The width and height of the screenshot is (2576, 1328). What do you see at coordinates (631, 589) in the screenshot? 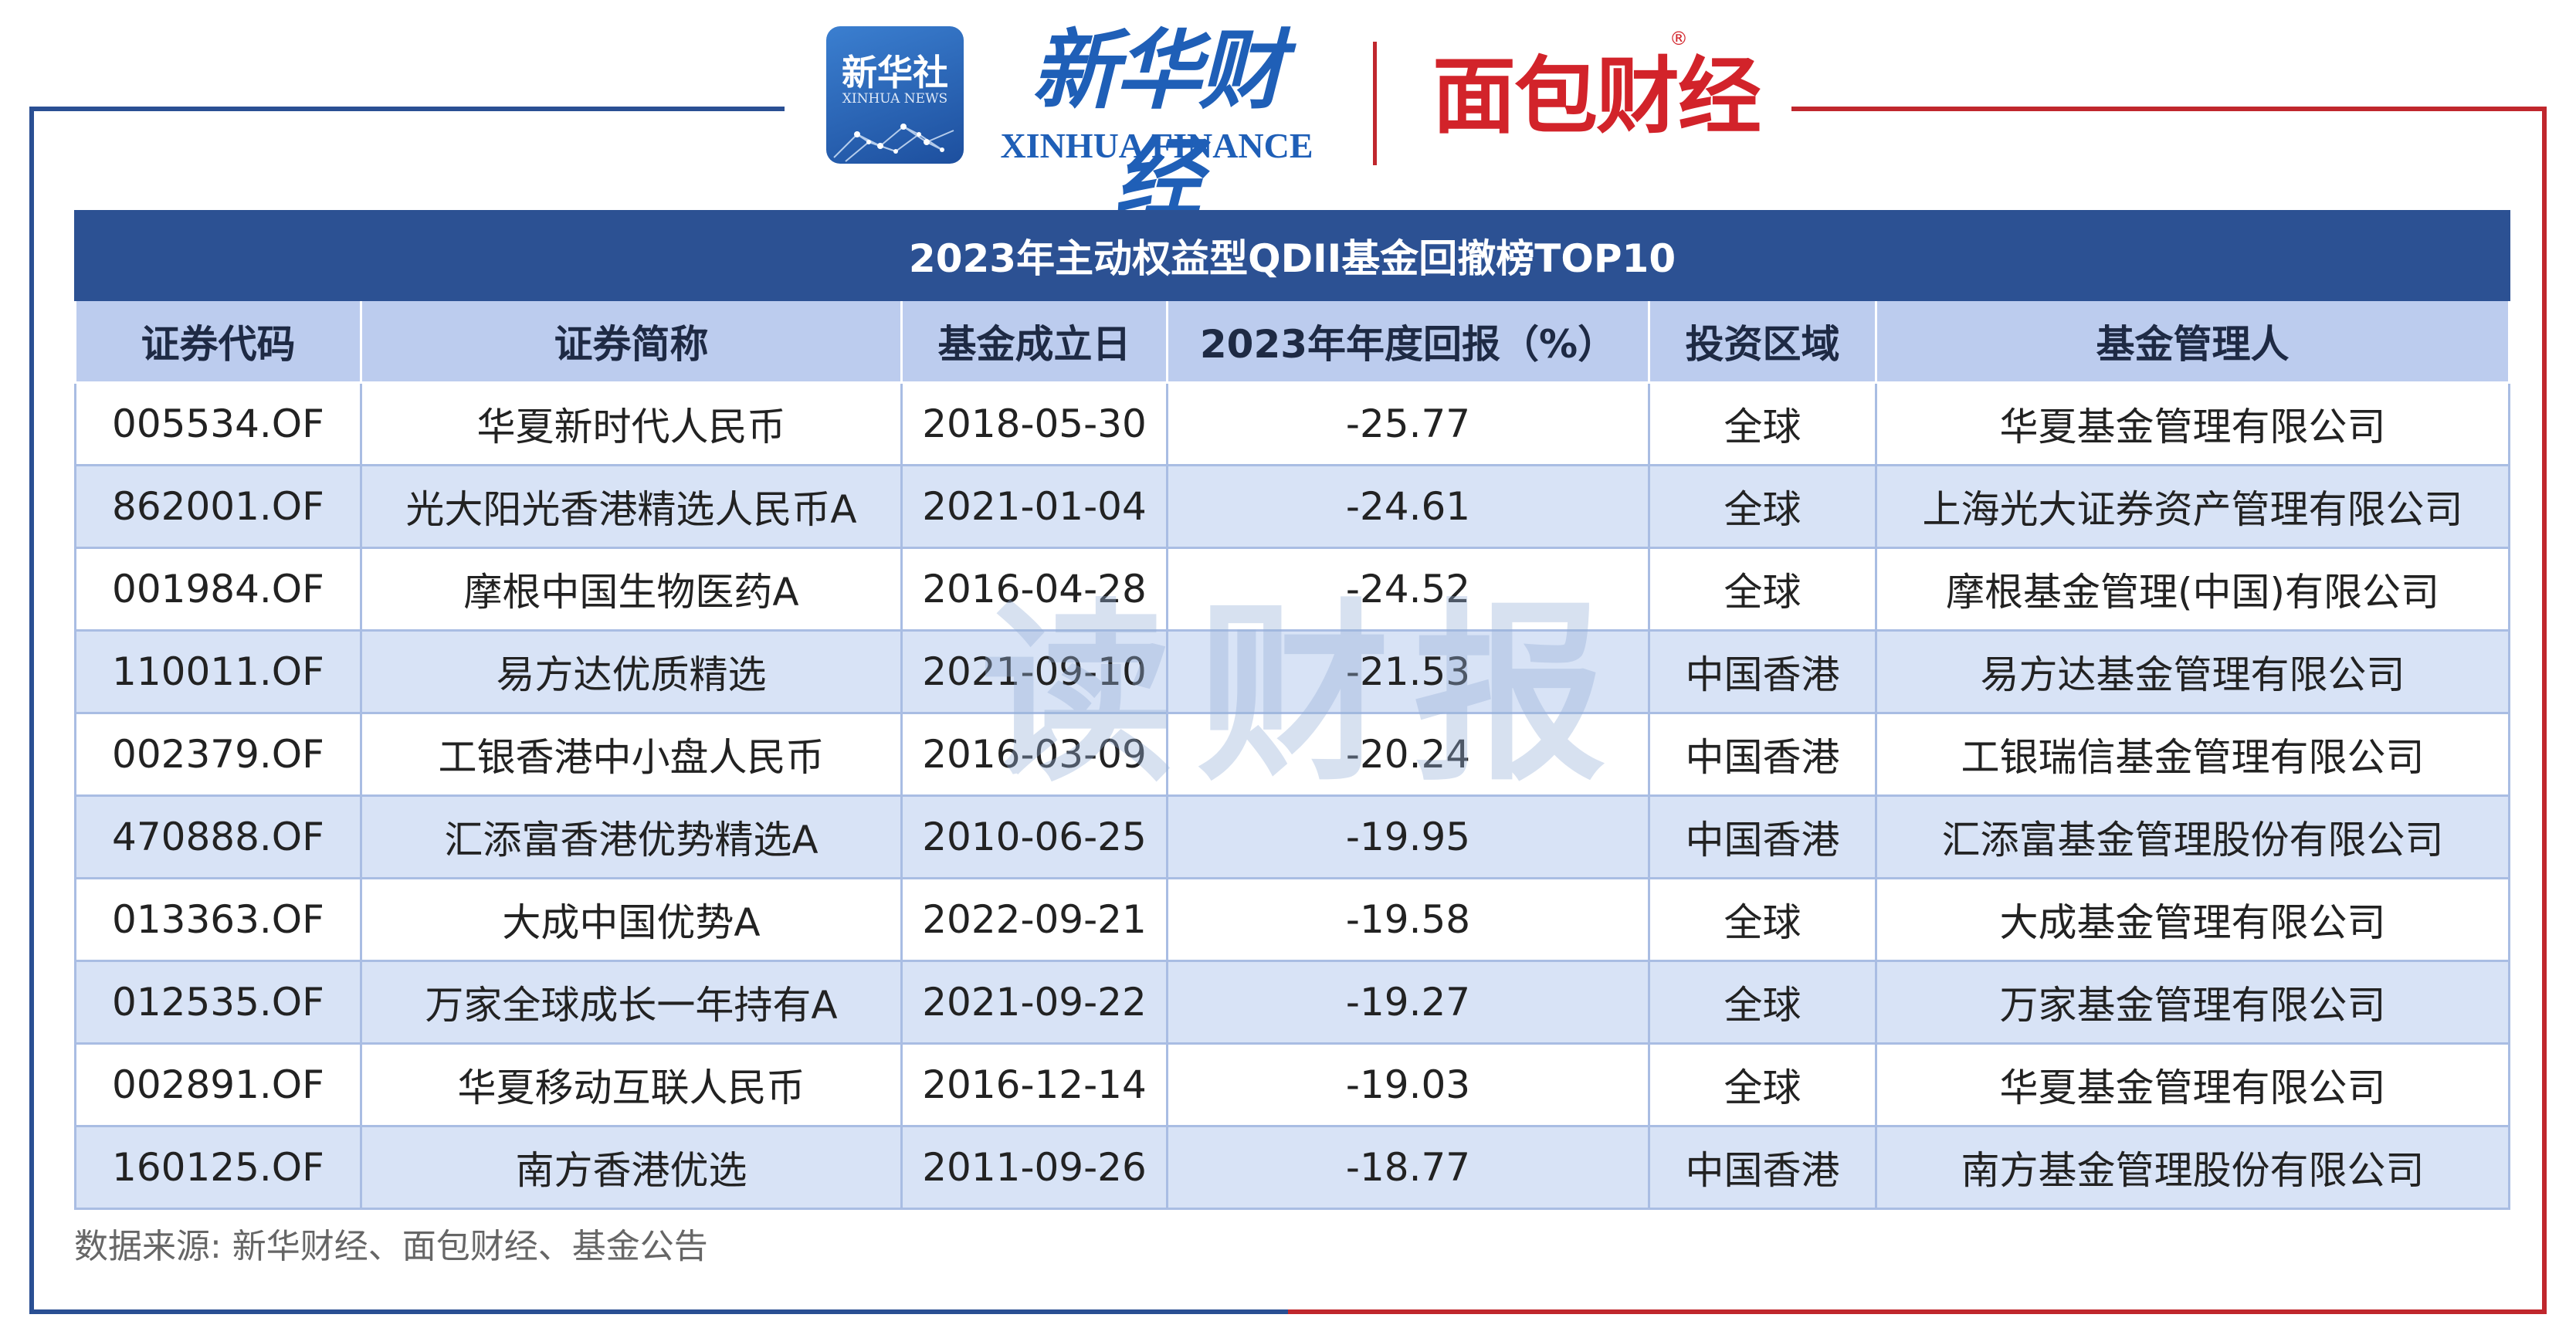
I see `cell-name: 摩根中国生物医药A` at bounding box center [631, 589].